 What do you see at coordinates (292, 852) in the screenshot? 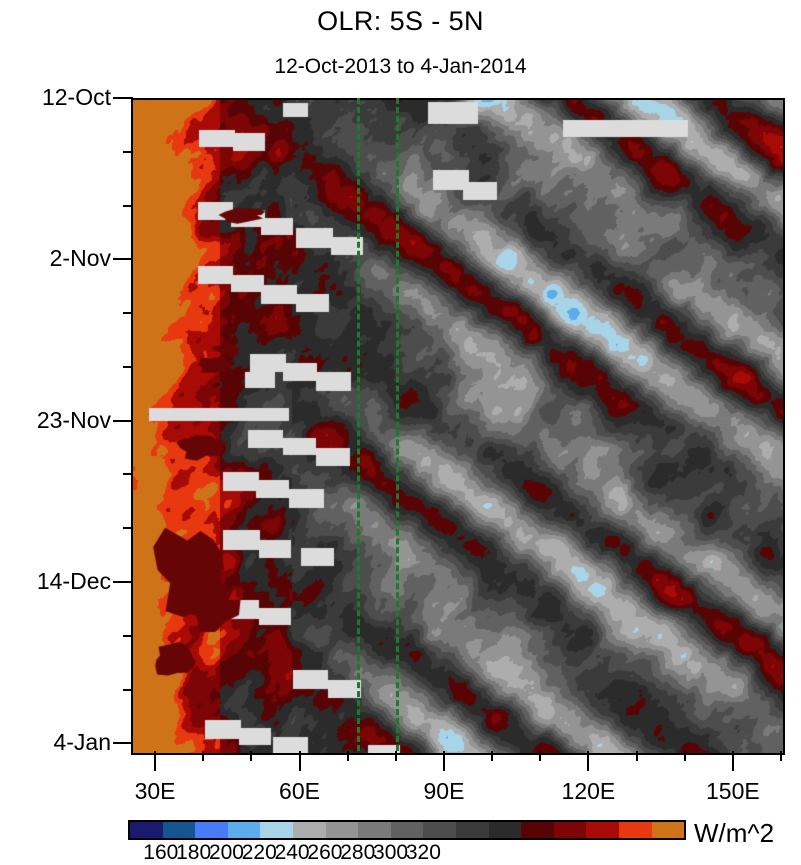
I see `colorbar-tick-label: 240` at bounding box center [292, 852].